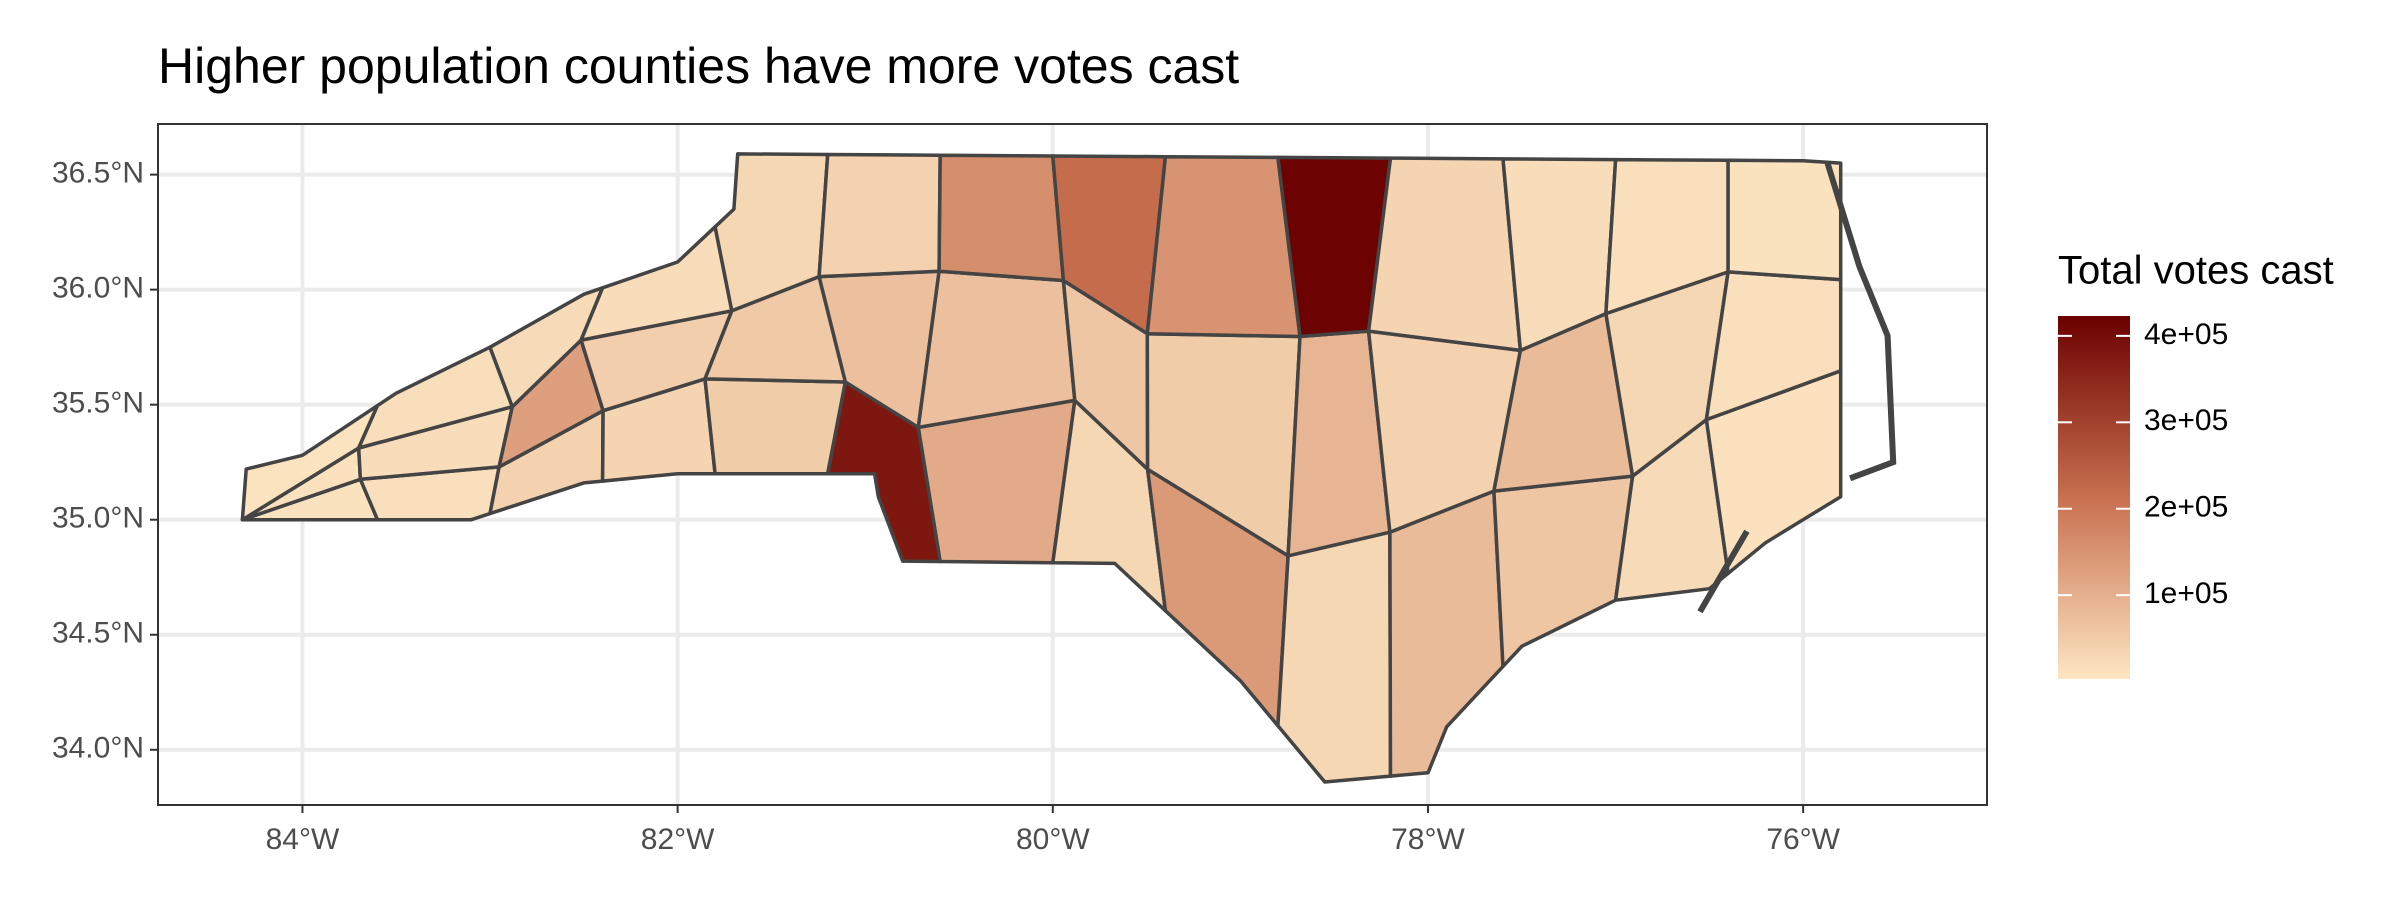 This screenshot has height=900, width=2400. Describe the element at coordinates (2186, 507) in the screenshot. I see `colorbar-label: 2e+05` at that location.